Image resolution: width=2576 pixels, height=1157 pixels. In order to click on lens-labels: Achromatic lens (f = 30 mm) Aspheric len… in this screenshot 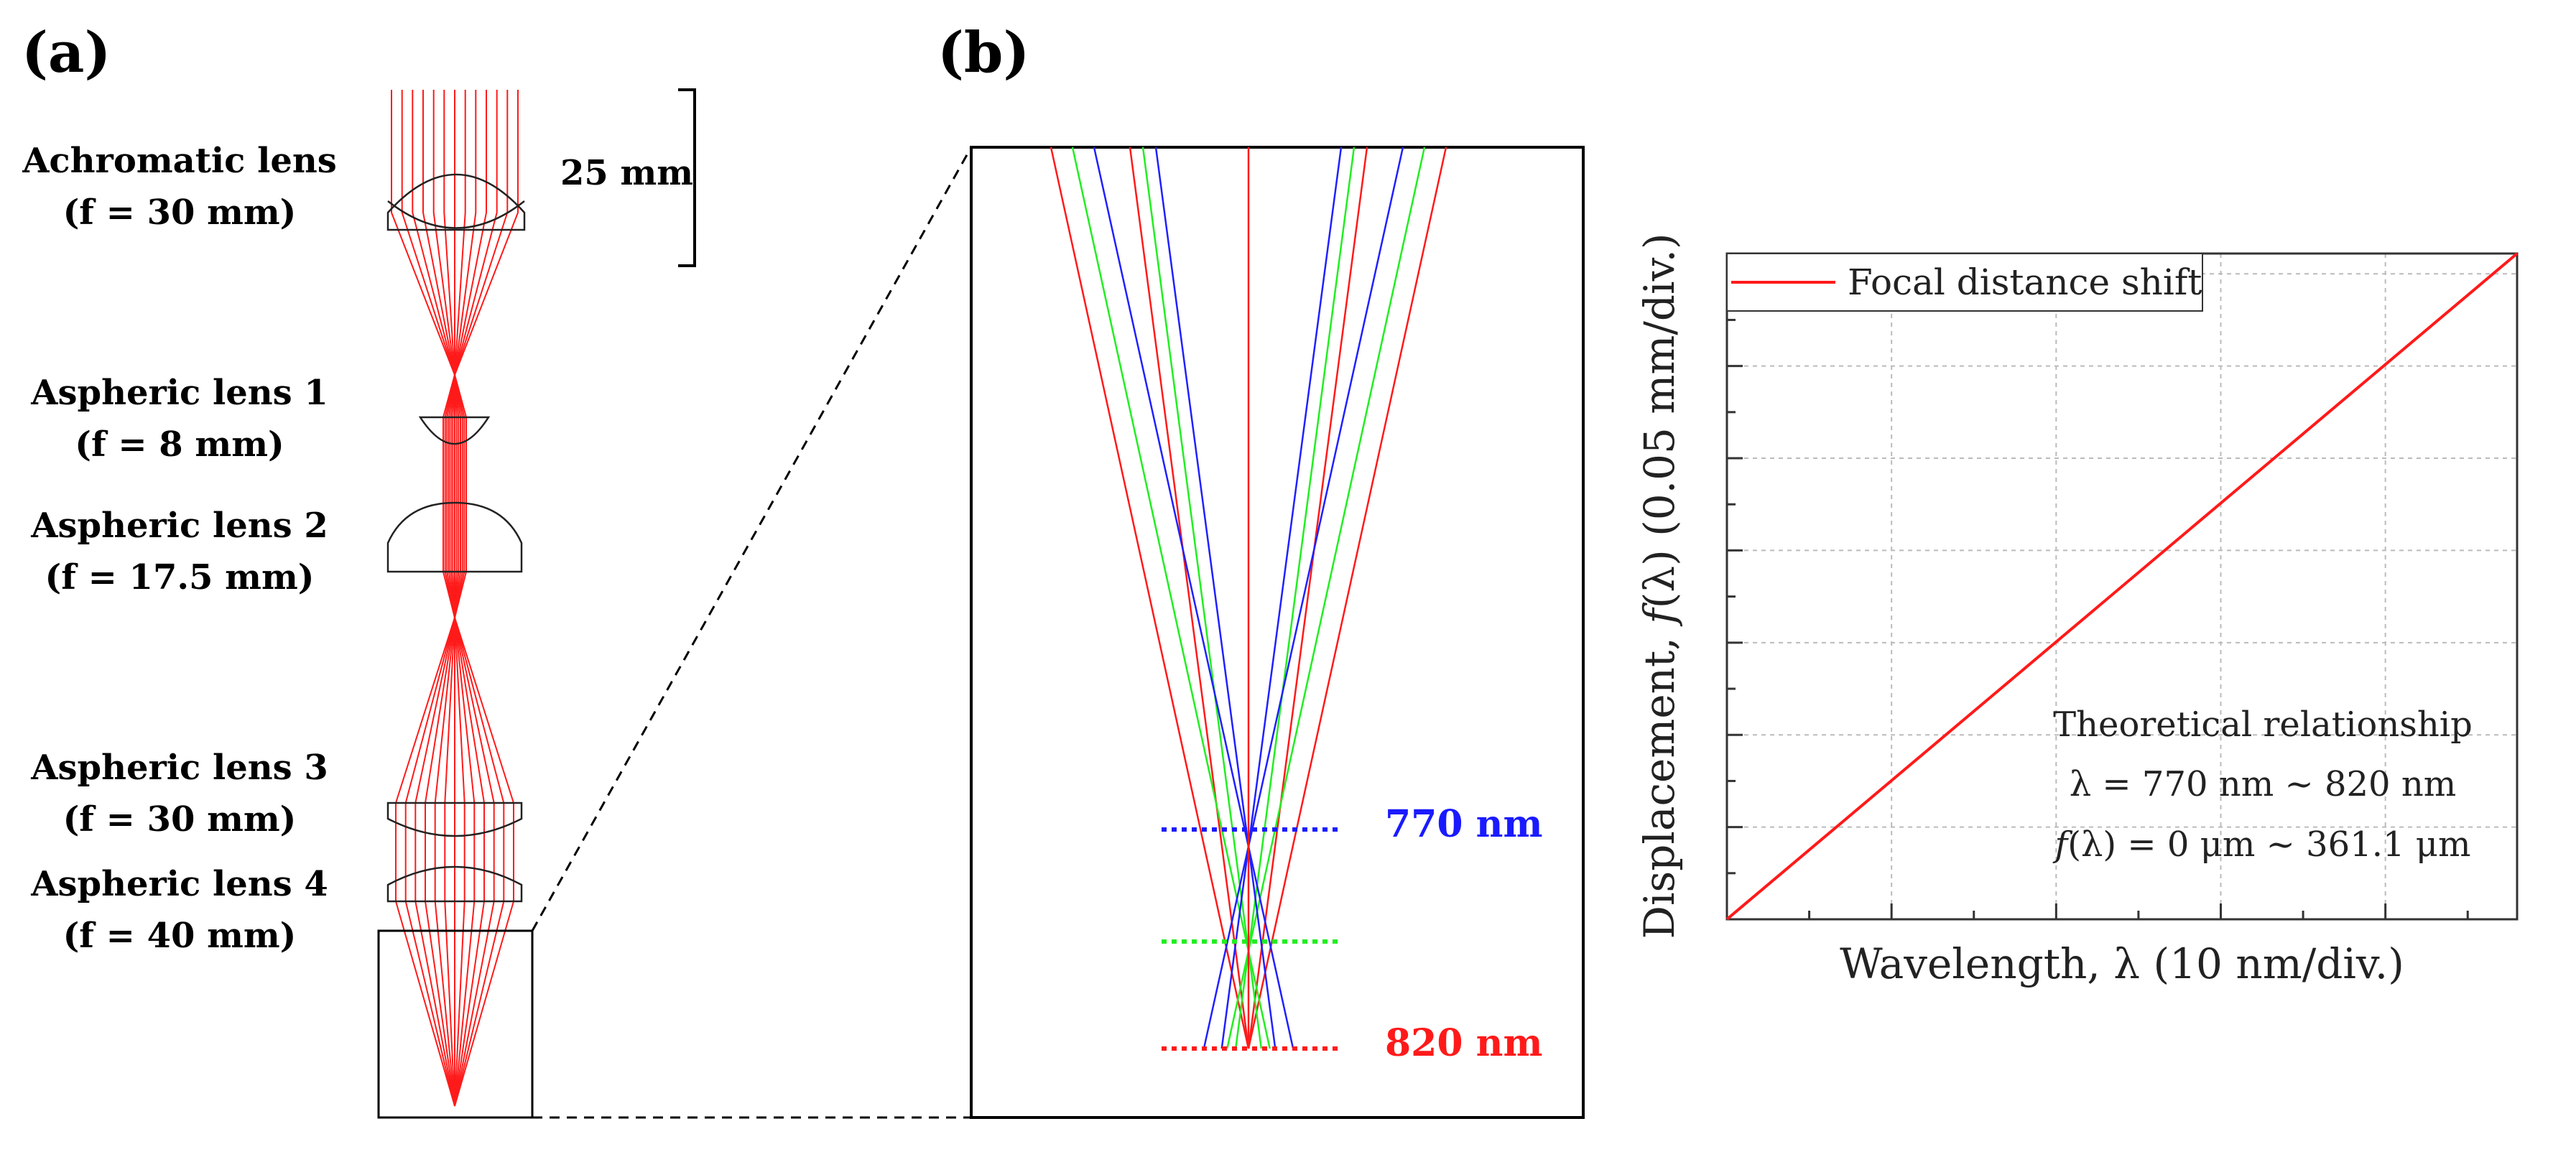, I will do `click(179, 548)`.